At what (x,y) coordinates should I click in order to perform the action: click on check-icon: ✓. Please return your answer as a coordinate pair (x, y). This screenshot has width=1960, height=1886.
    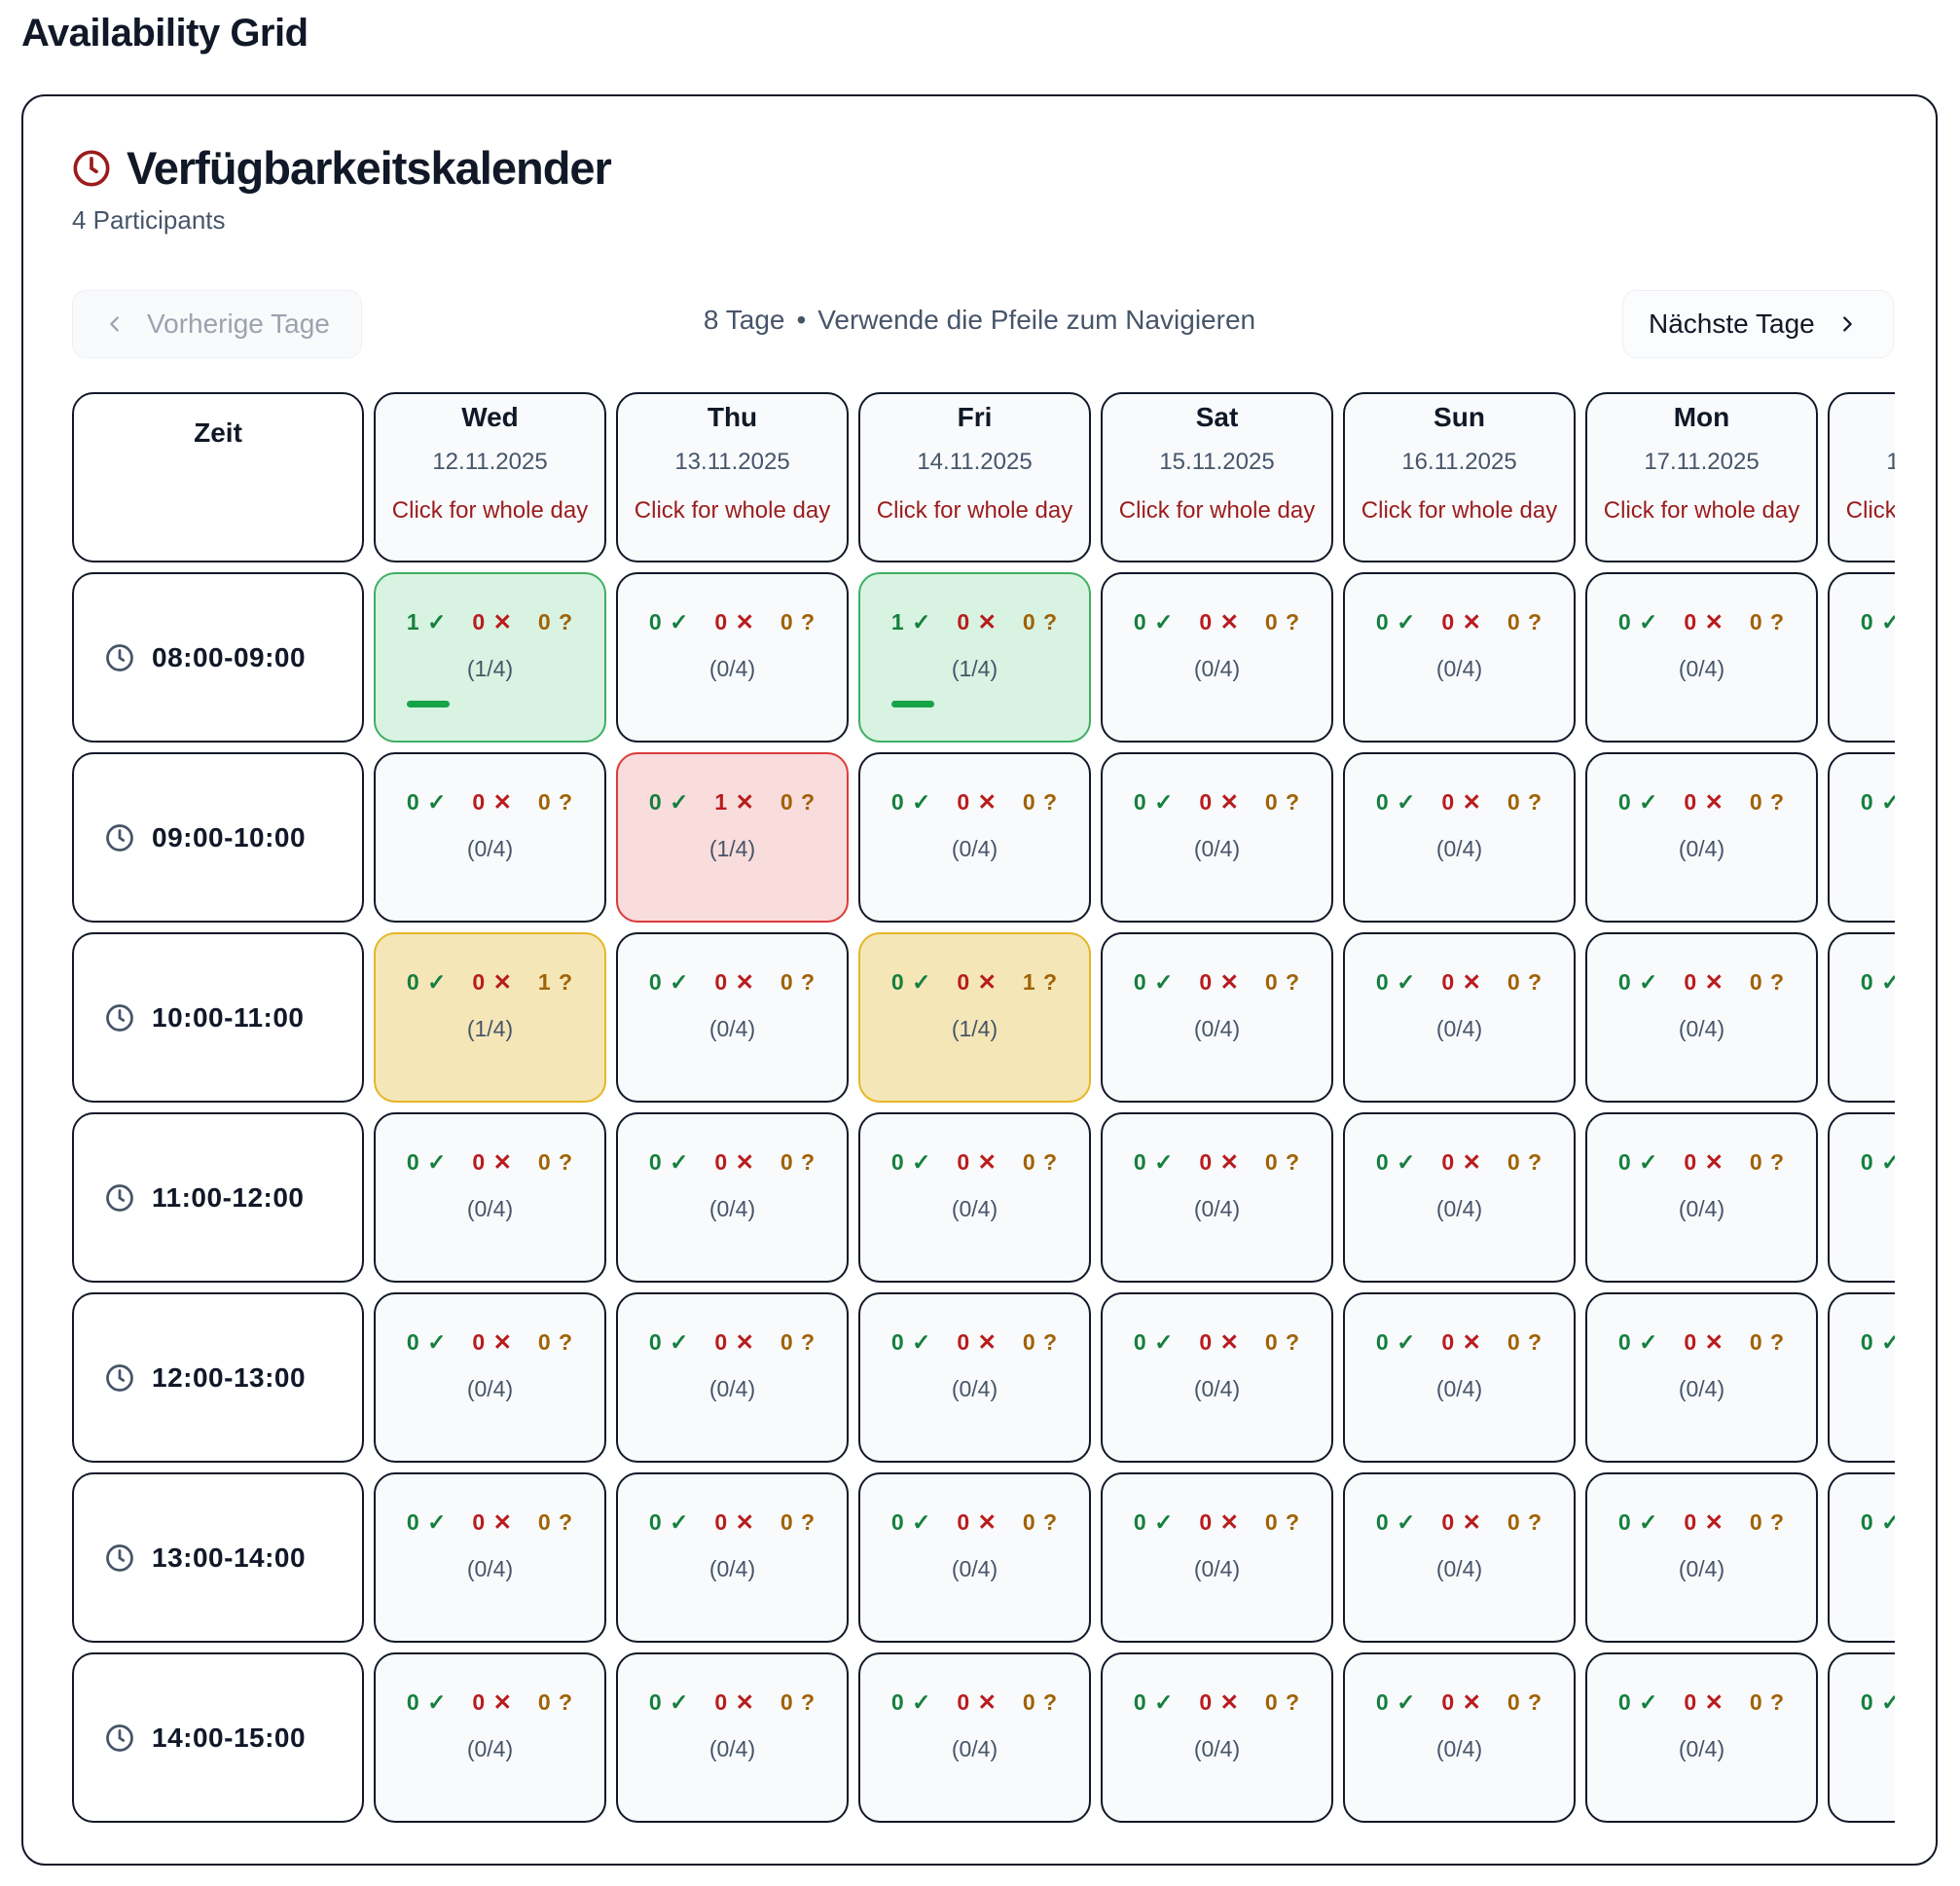
    Looking at the image, I should click on (680, 622).